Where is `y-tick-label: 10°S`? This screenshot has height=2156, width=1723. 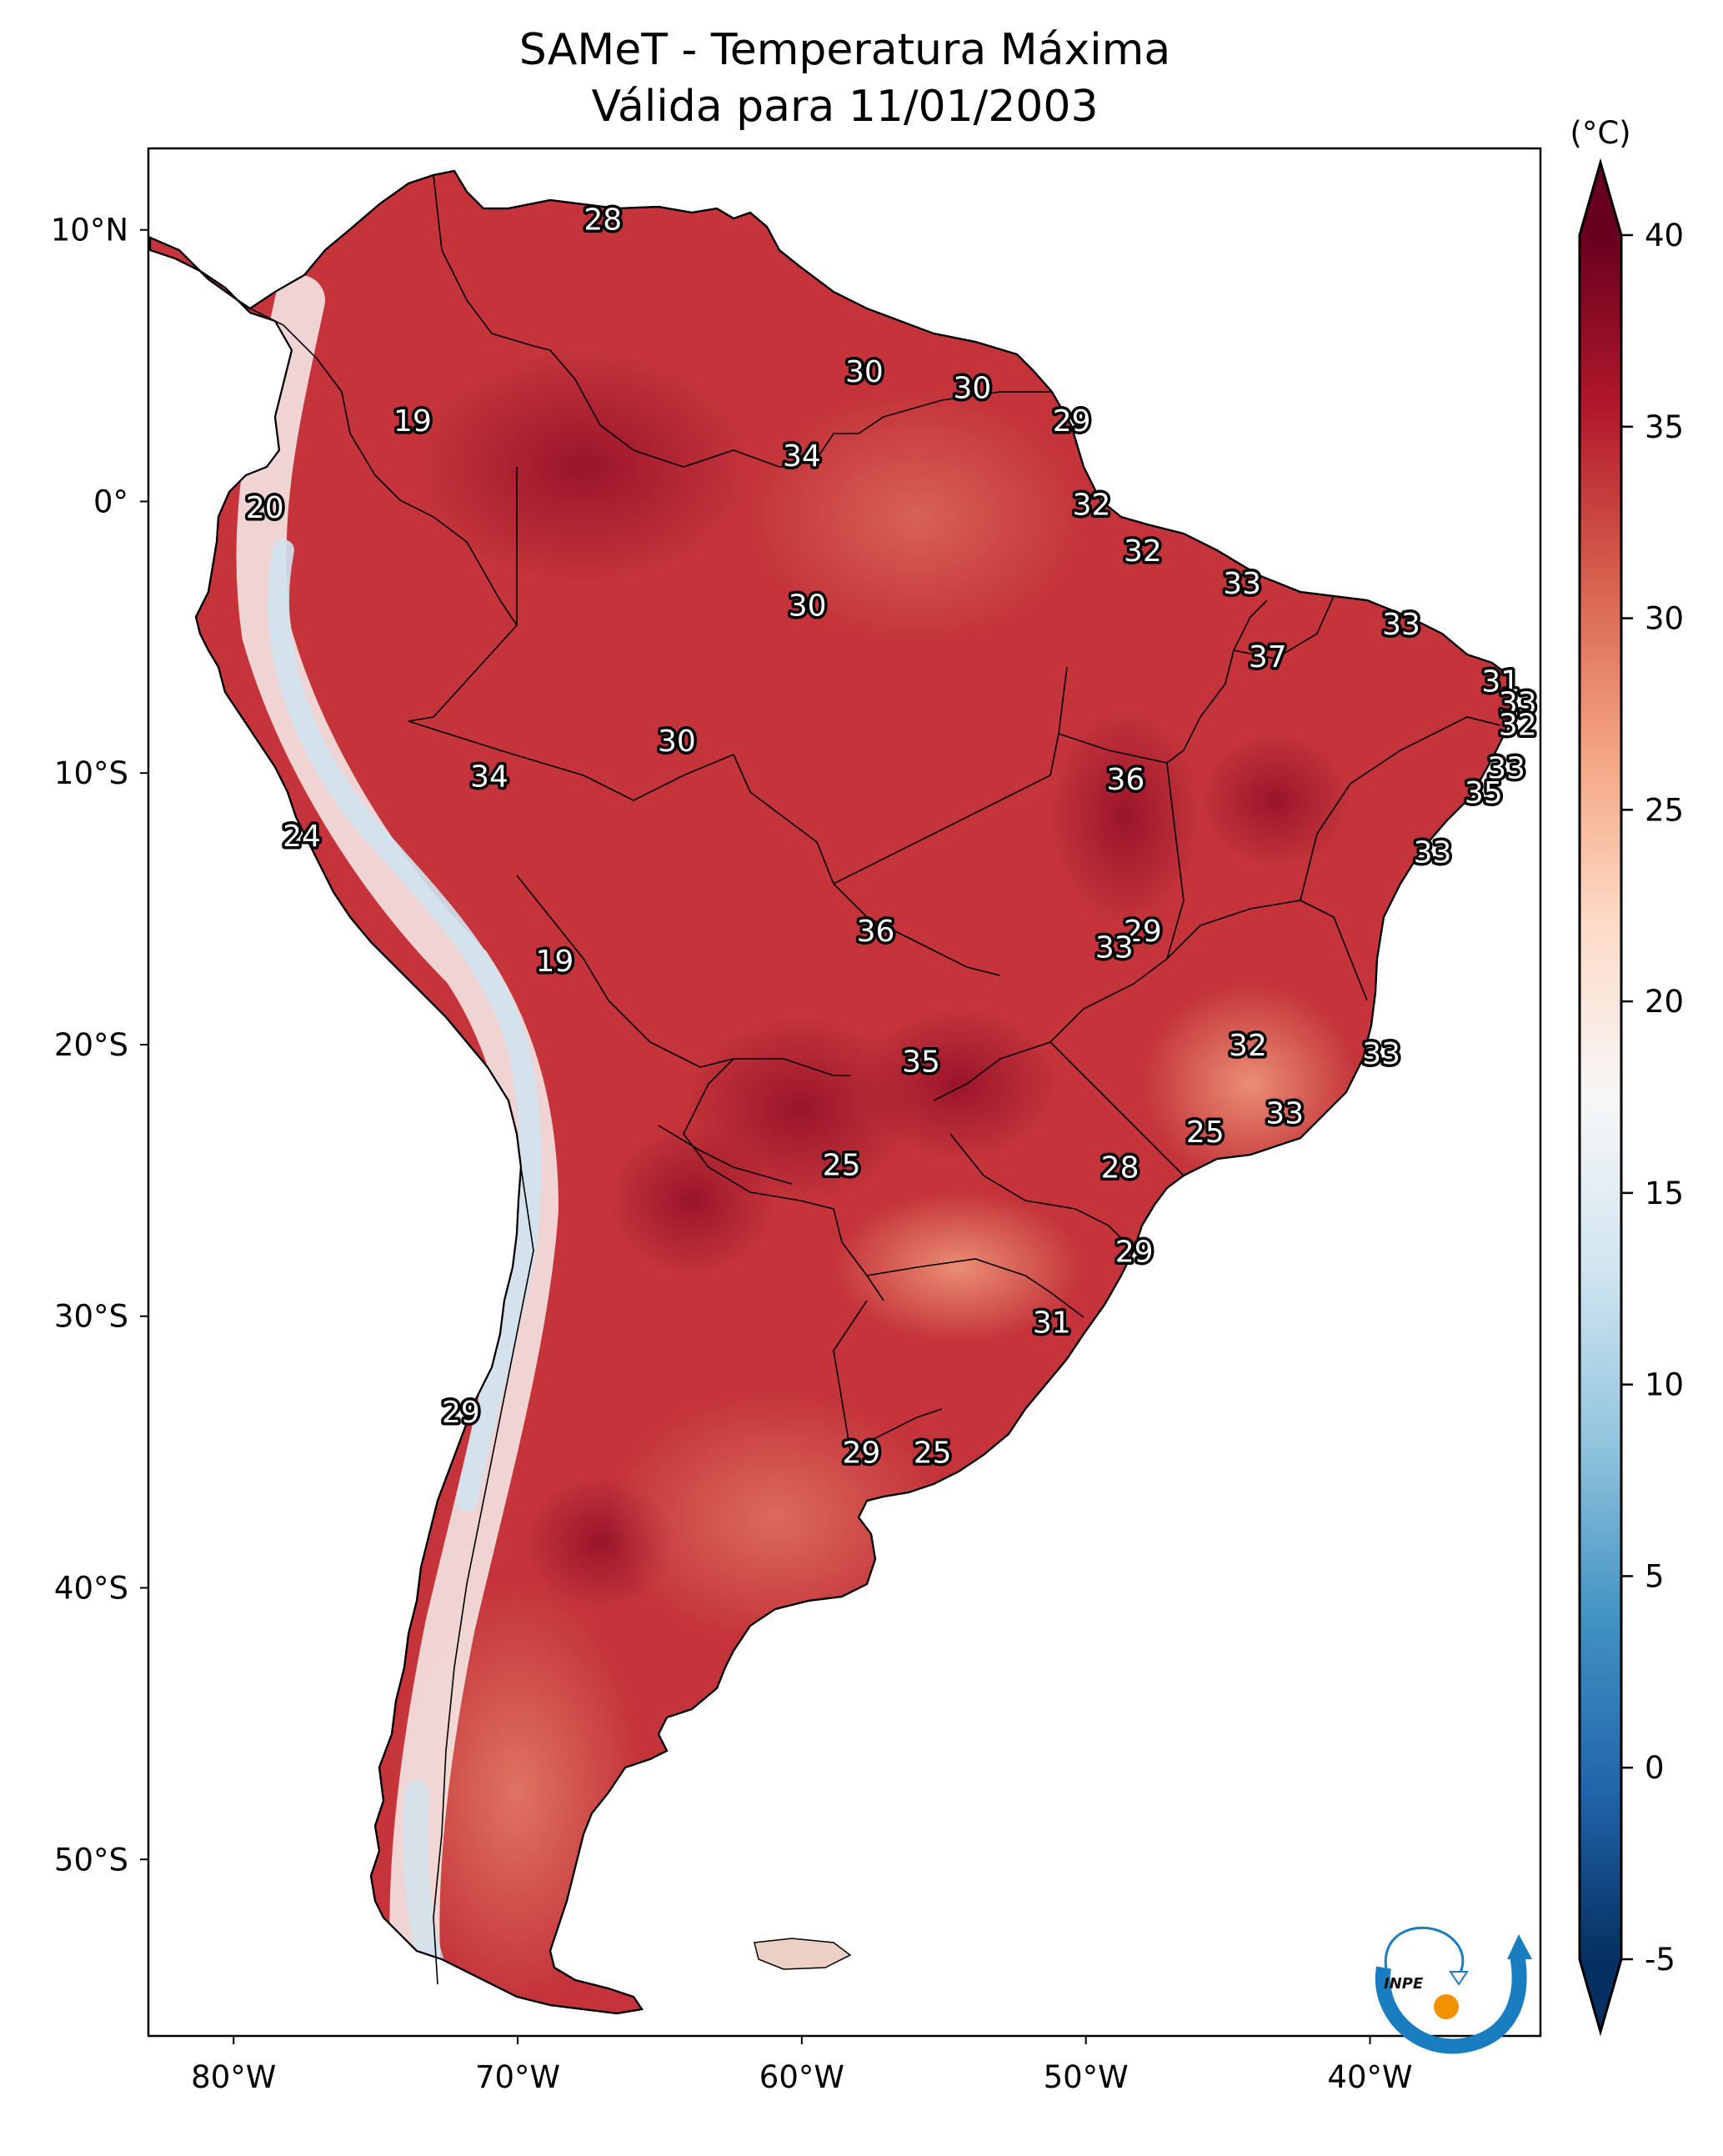
y-tick-label: 10°S is located at coordinates (91, 773).